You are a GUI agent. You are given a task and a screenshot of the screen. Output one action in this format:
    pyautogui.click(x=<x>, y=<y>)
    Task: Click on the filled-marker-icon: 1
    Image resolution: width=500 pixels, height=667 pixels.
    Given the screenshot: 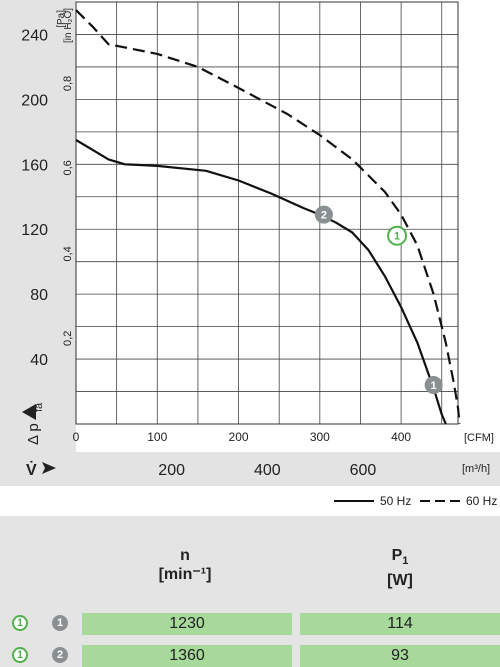 What is the action you would take?
    pyautogui.click(x=60, y=623)
    